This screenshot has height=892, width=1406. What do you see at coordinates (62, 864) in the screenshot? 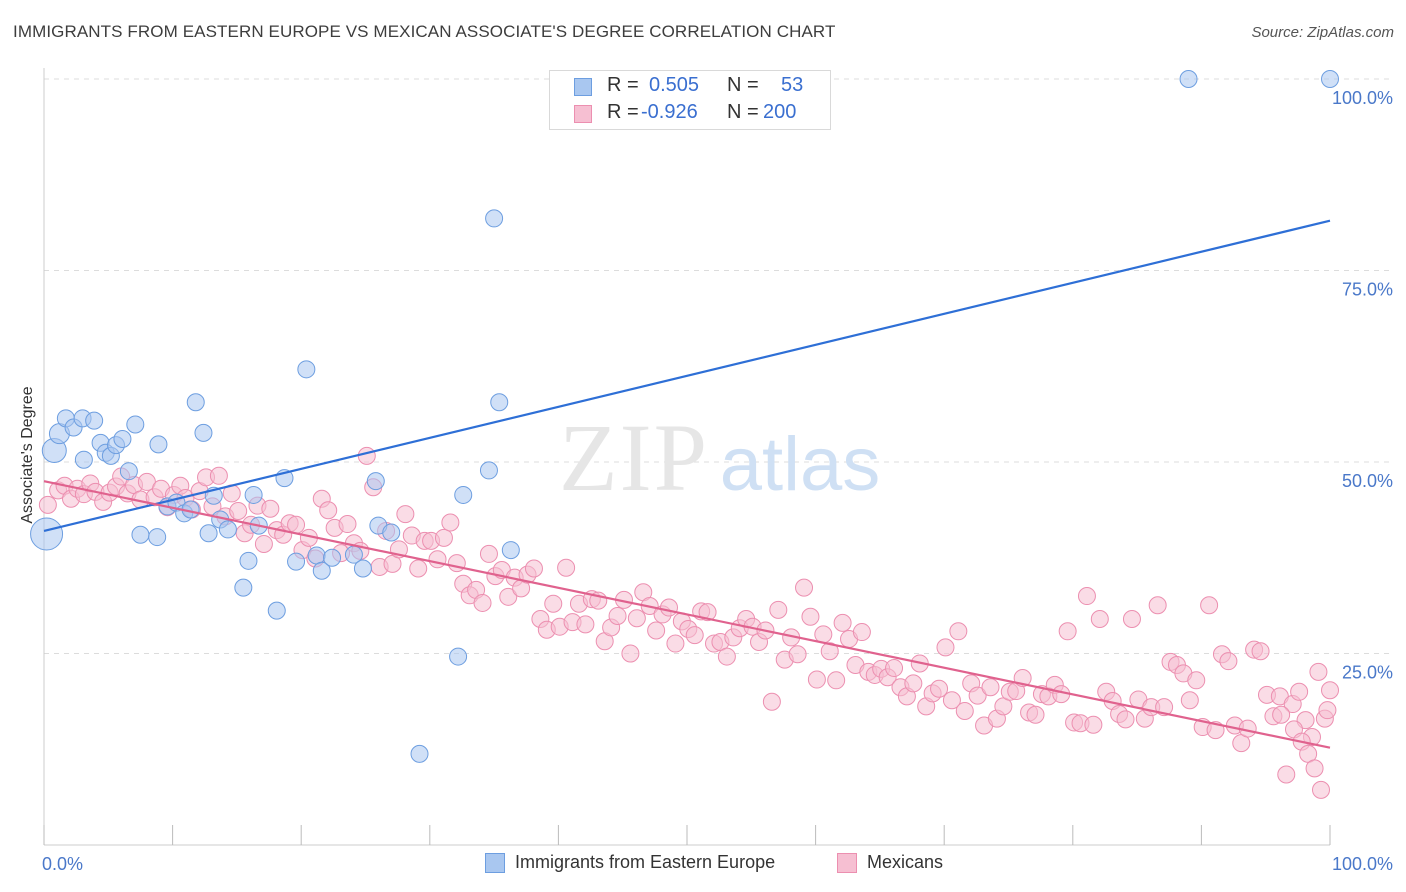
I see `x-tick-label: 0.0%` at bounding box center [62, 864].